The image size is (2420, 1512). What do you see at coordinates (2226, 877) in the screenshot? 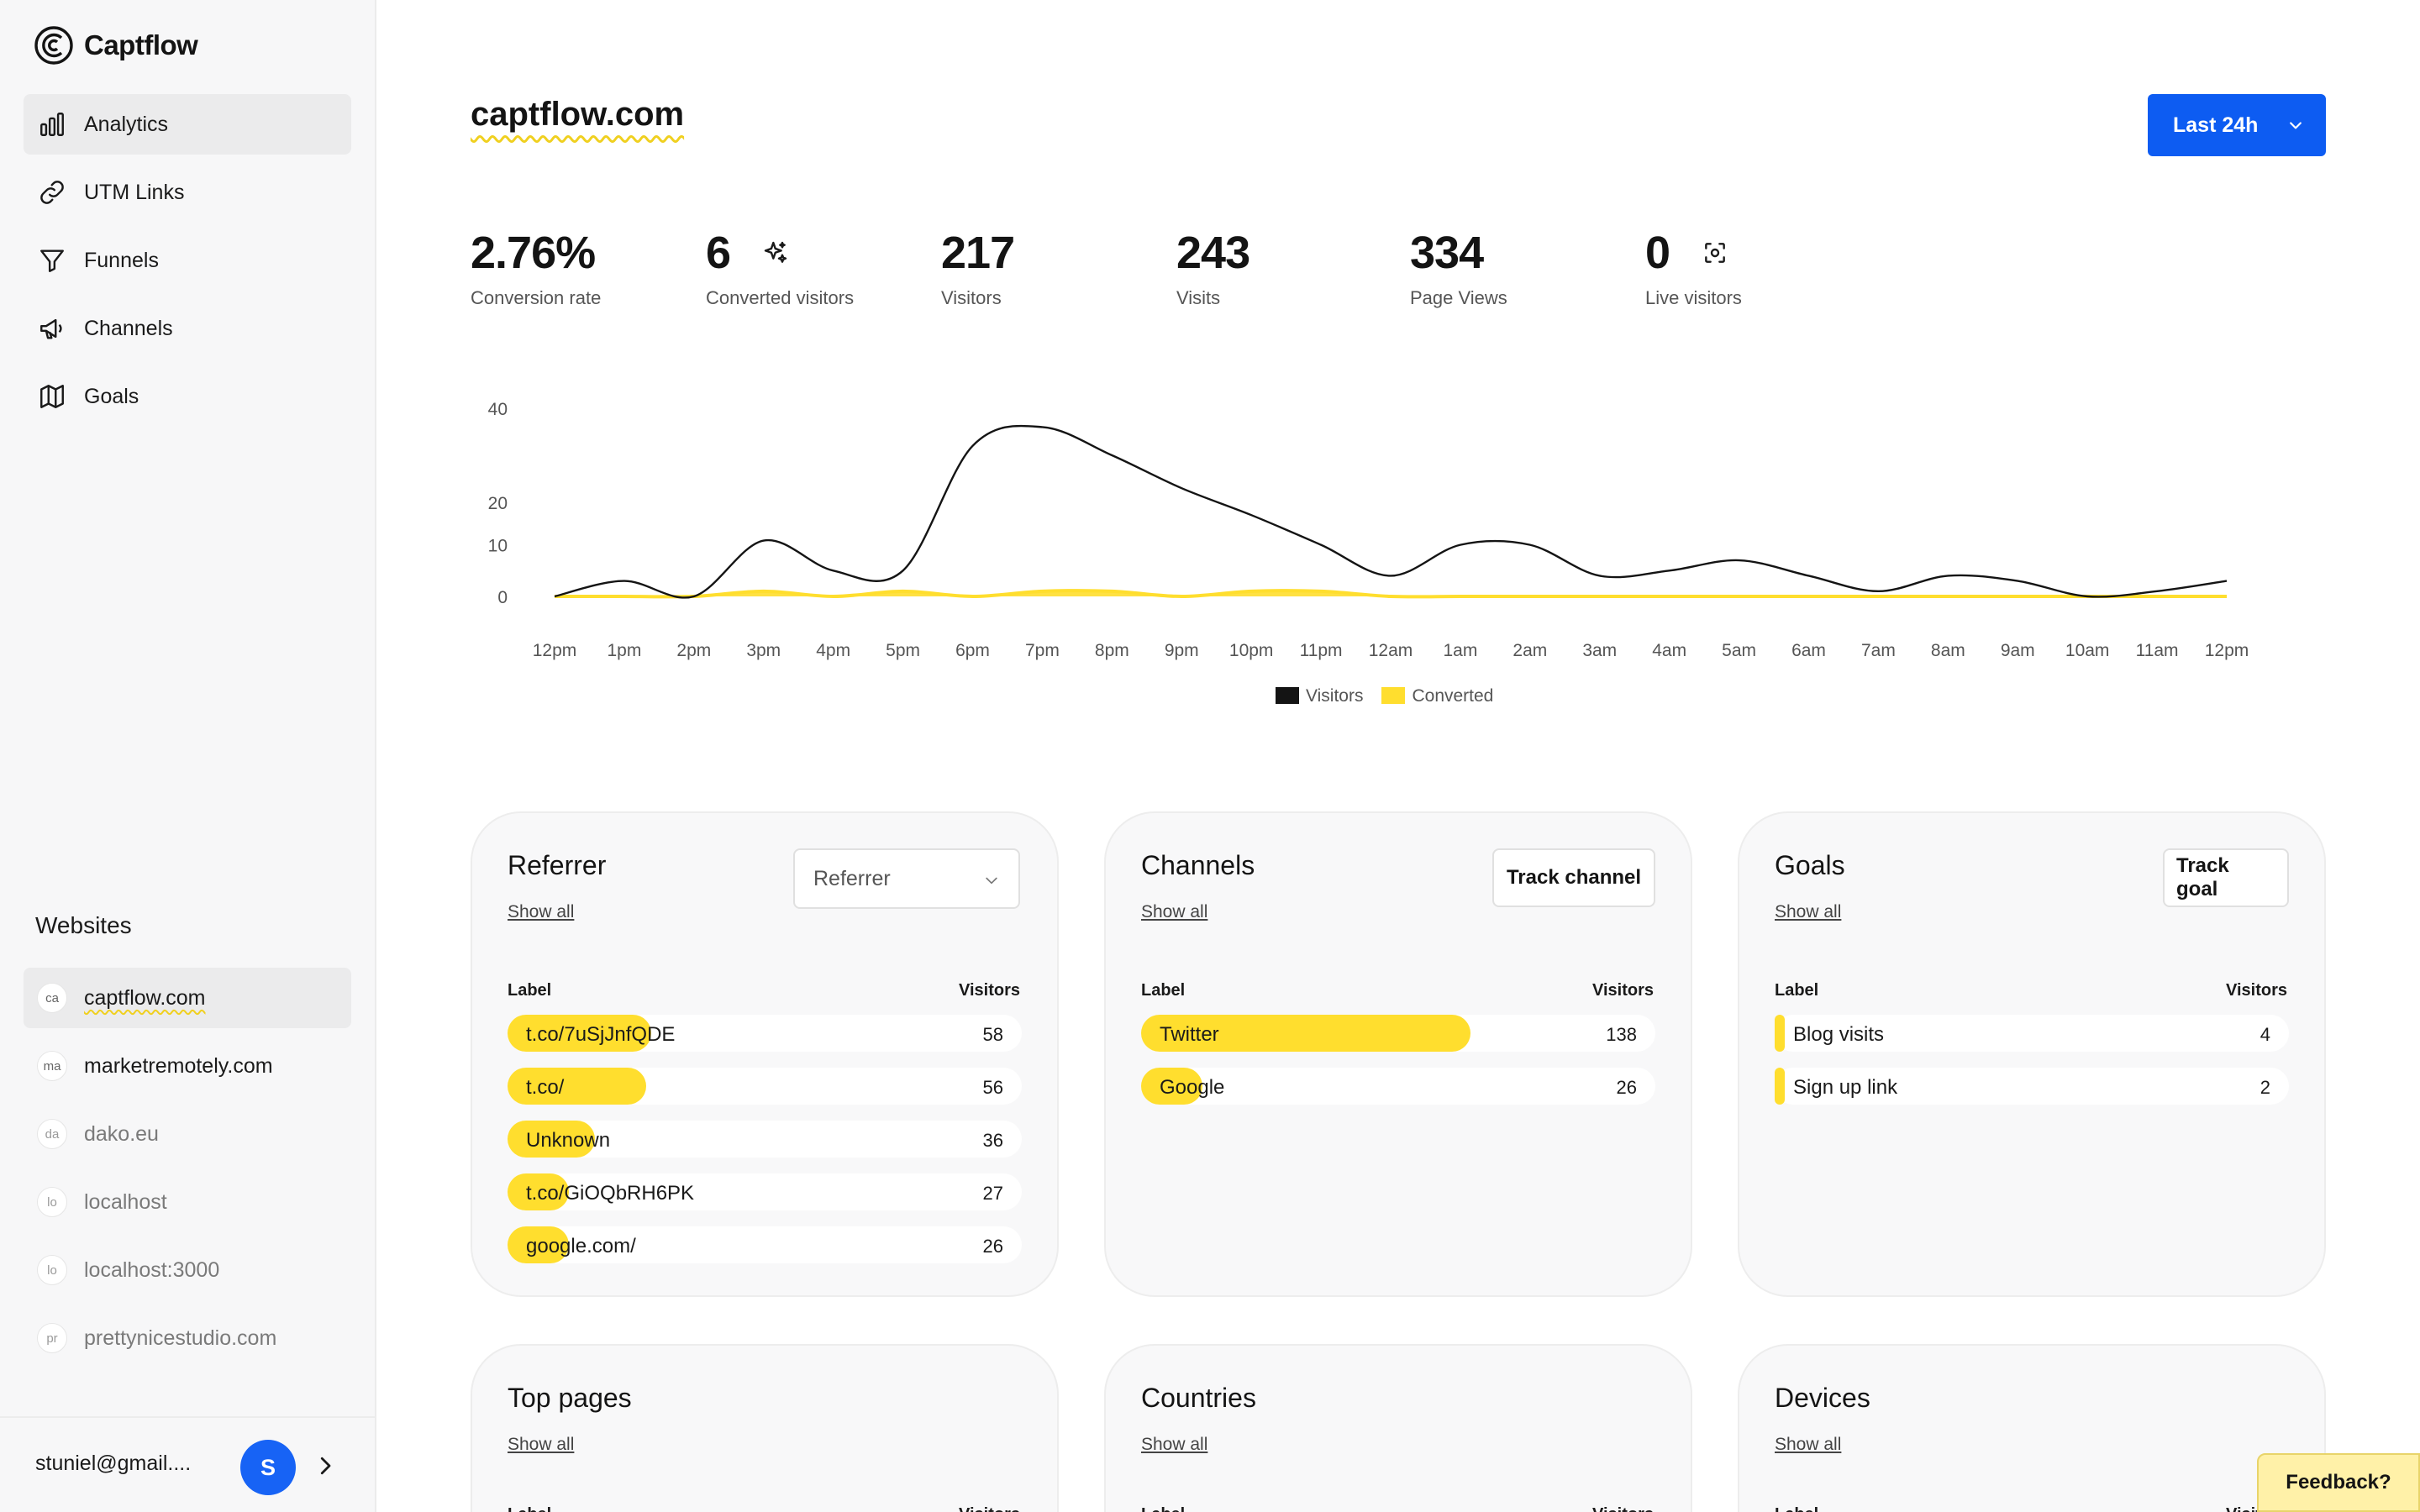
I see `track-goal-button: Track goal` at bounding box center [2226, 877].